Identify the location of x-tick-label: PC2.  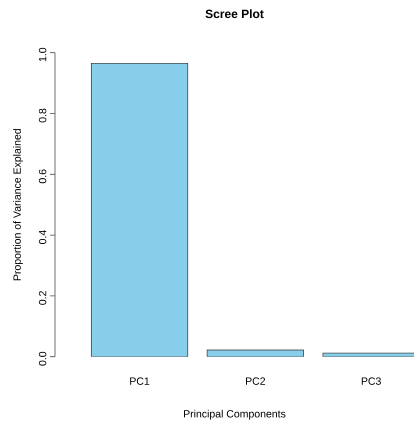
(256, 381).